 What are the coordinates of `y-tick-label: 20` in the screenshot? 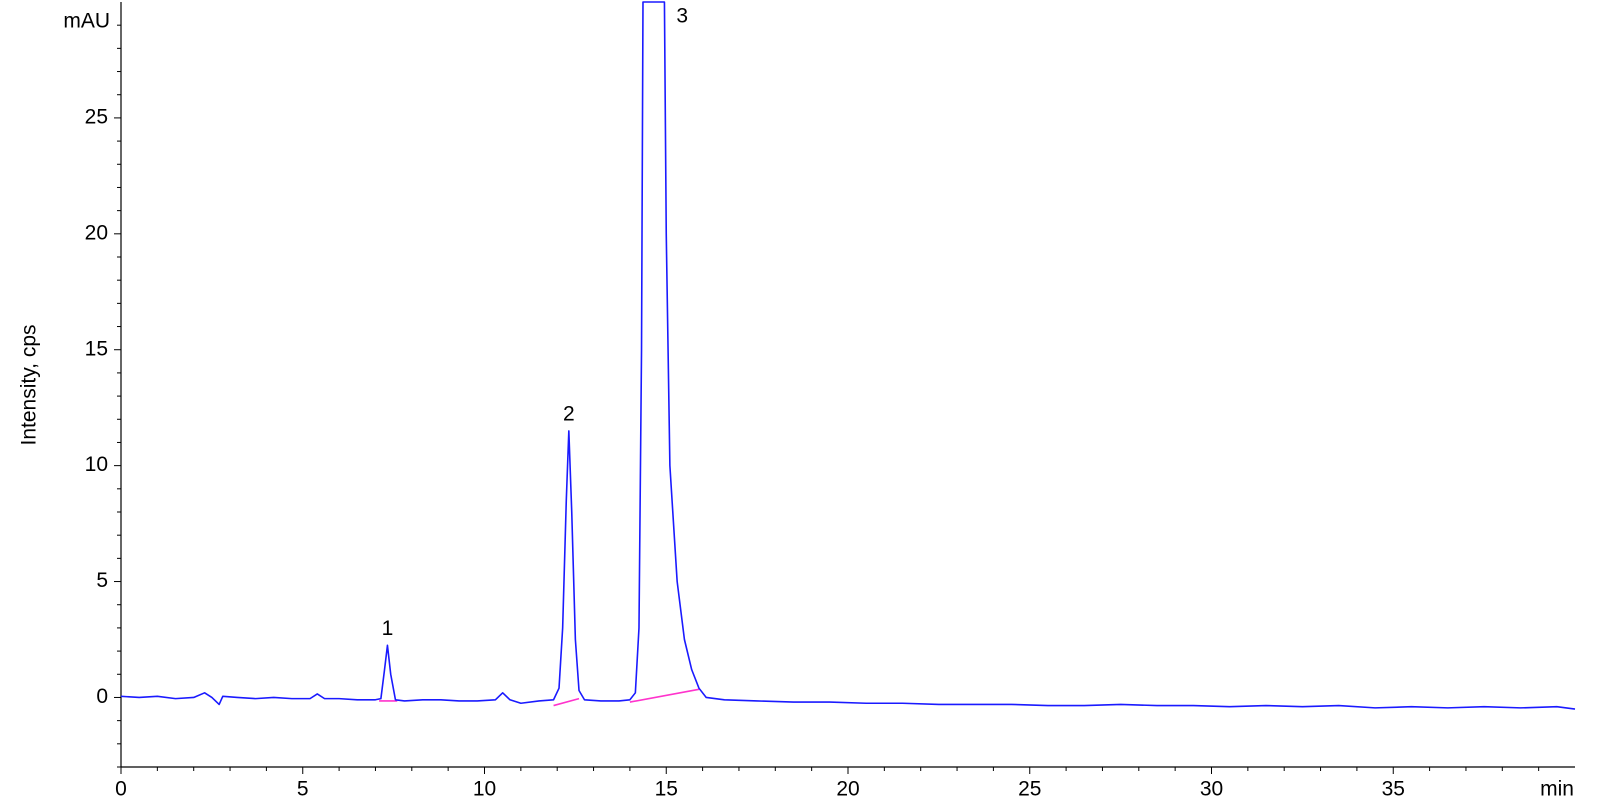 It's located at (96, 232).